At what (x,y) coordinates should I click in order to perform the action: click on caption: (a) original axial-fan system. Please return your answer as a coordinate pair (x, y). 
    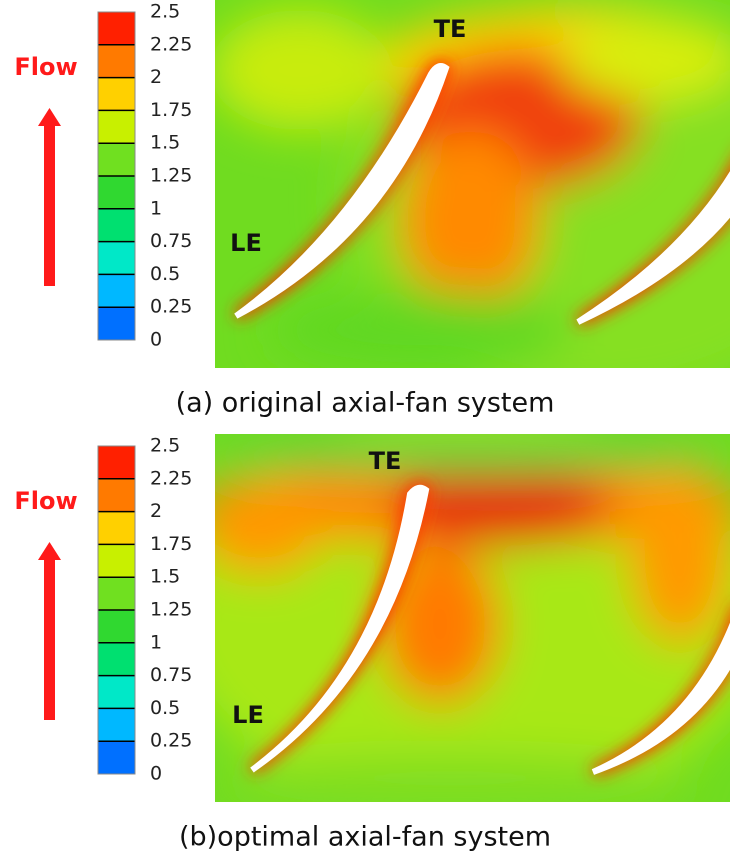
    Looking at the image, I should click on (365, 403).